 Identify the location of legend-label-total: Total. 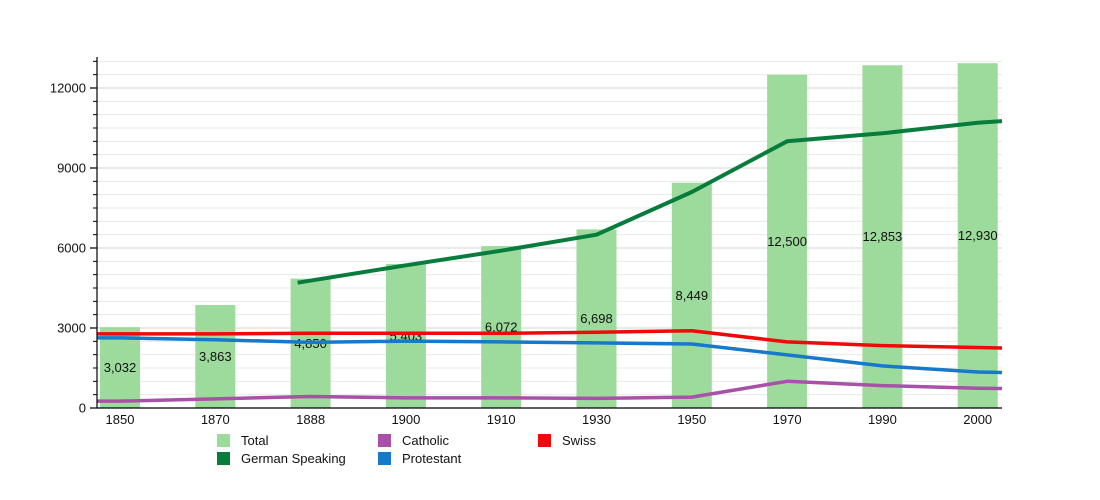
(255, 440).